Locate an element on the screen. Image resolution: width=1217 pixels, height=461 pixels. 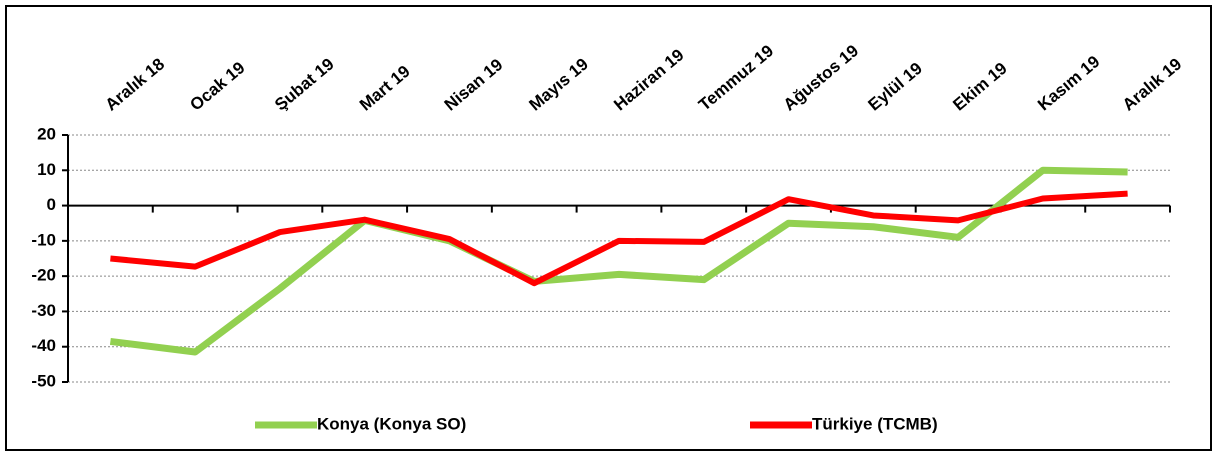
y-tick-label: -40 is located at coordinates (43, 345).